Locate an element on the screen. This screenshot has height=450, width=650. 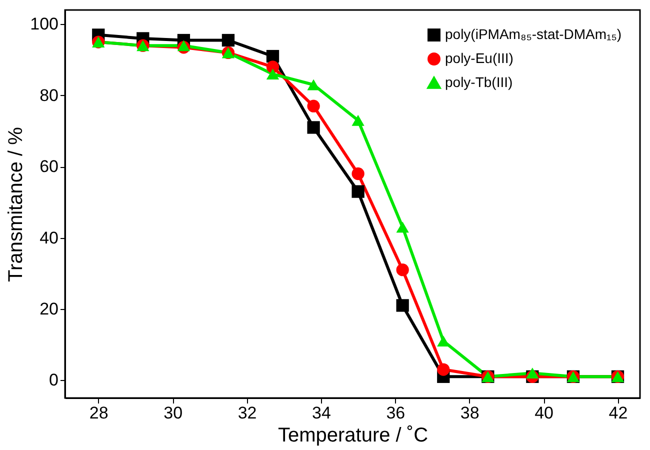
y-tick-label: 80 is located at coordinates (49, 95).